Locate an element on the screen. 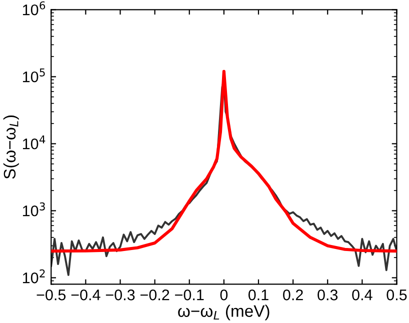 This screenshot has height=323, width=409. x-tick-label: −0.5 is located at coordinates (51, 295).